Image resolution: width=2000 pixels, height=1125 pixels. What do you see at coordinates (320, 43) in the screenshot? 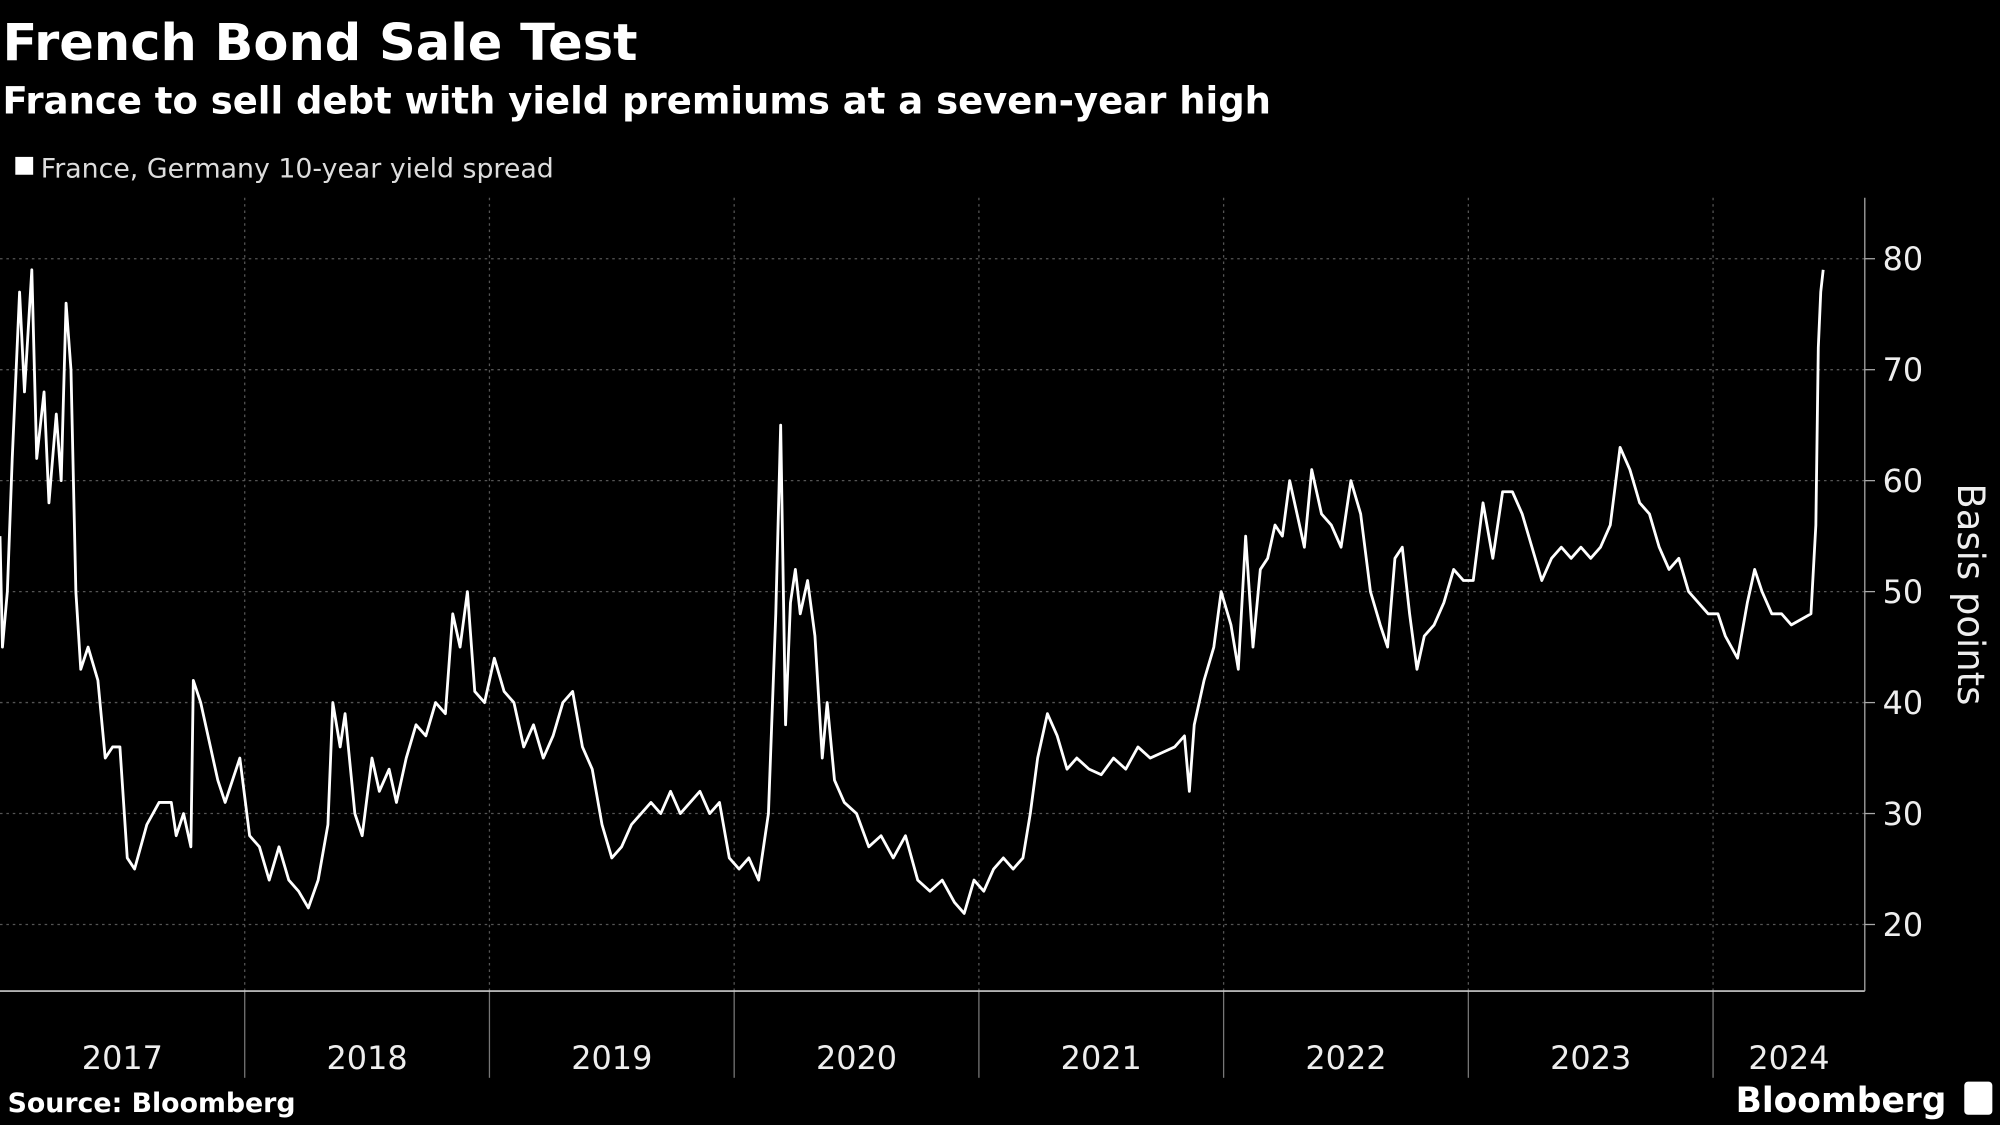
I see `chart-title: French Bond Sale Test` at bounding box center [320, 43].